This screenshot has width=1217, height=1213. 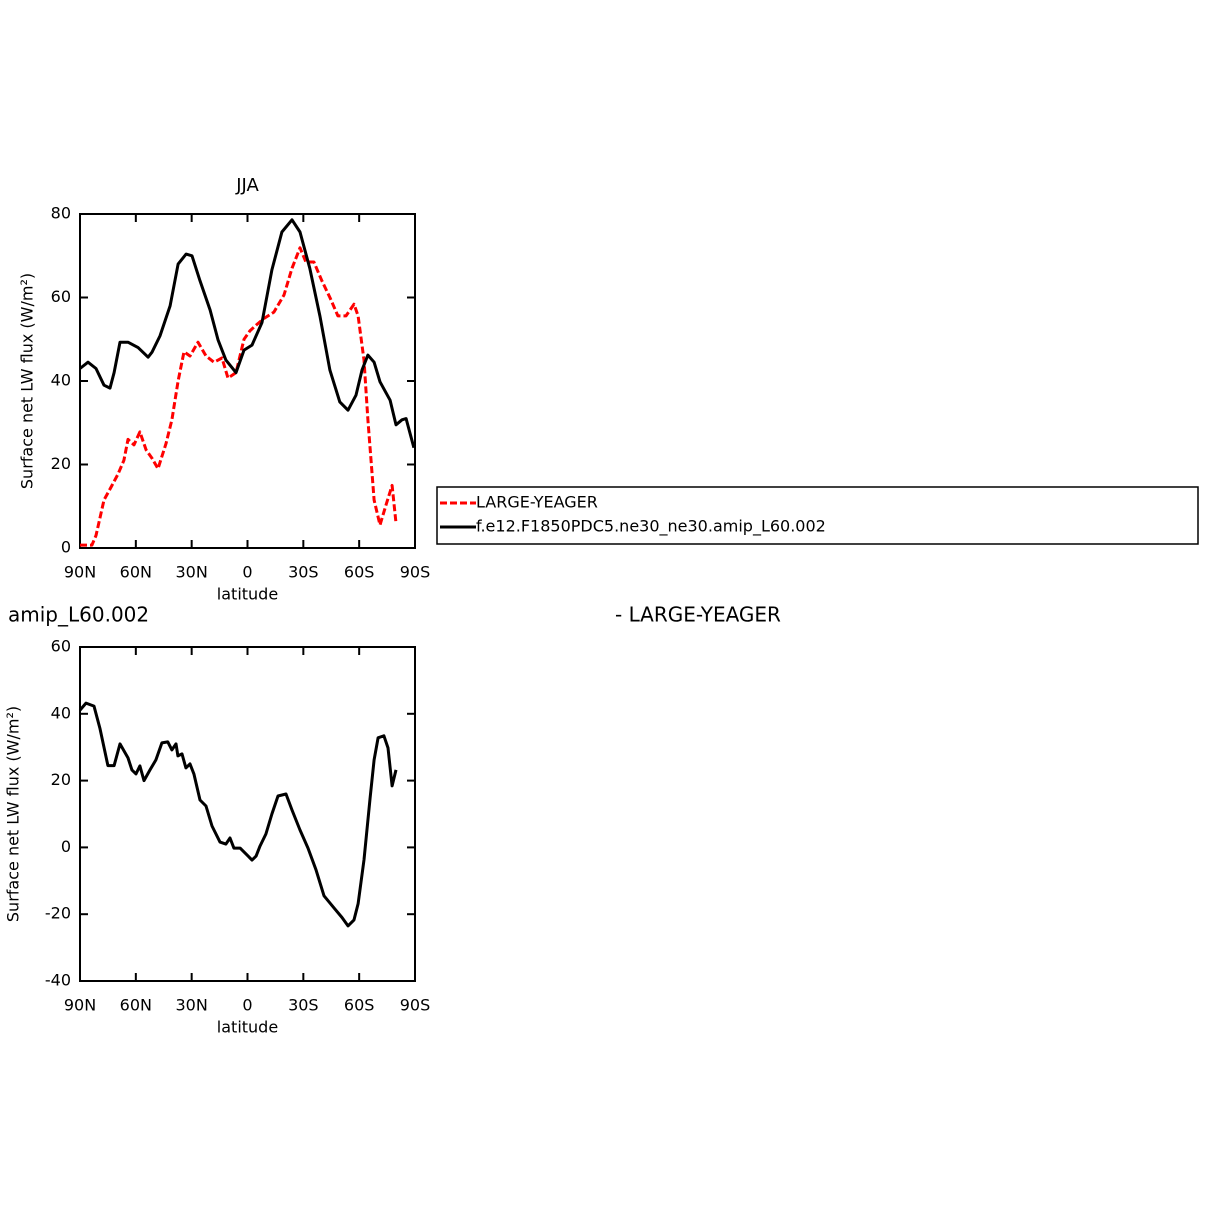 I want to click on left-title: amip_L60.002, so click(x=78, y=615).